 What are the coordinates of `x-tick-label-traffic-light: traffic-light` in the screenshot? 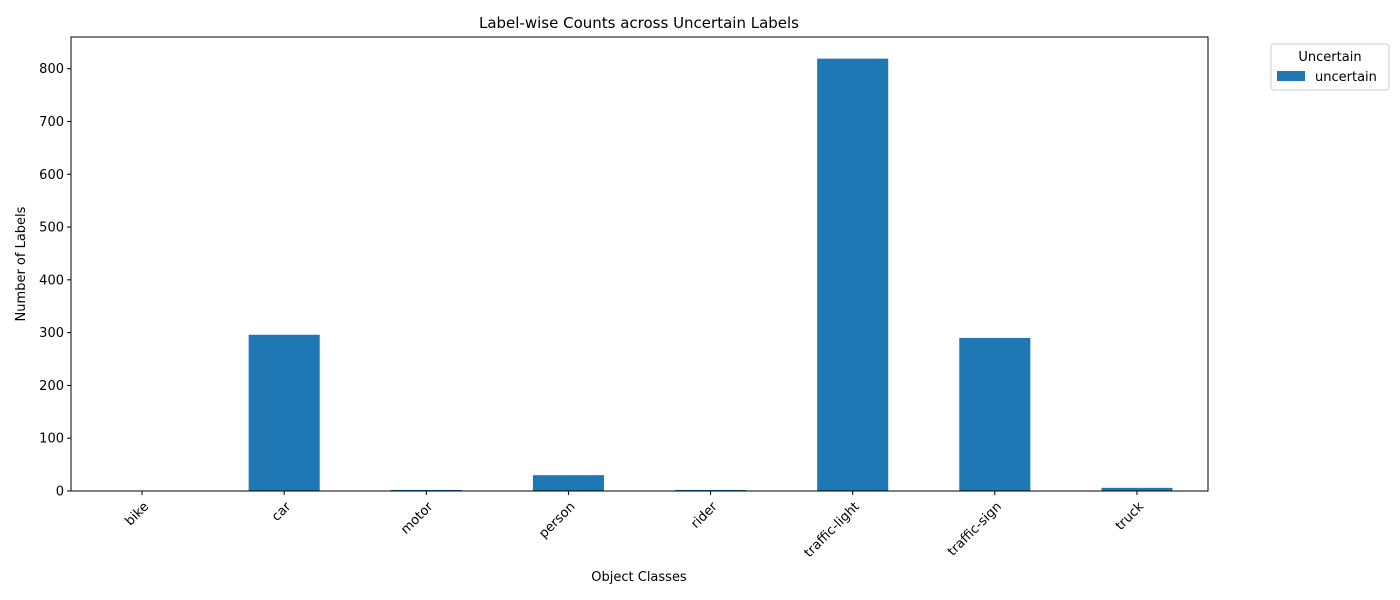 It's located at (831, 529).